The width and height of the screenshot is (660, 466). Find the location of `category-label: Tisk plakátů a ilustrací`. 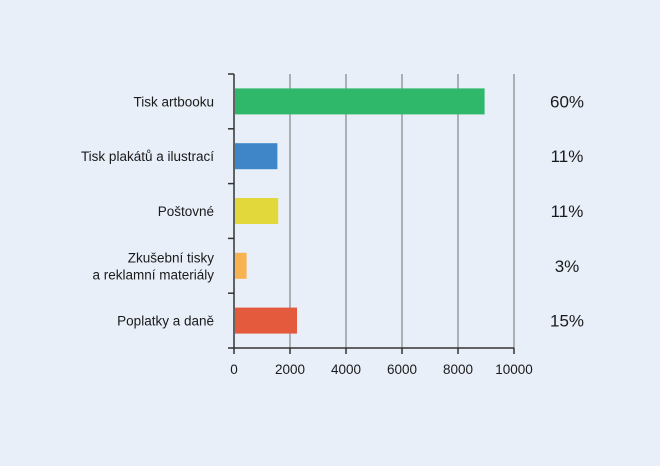

category-label: Tisk plakátů a ilustrací is located at coordinates (147, 156).